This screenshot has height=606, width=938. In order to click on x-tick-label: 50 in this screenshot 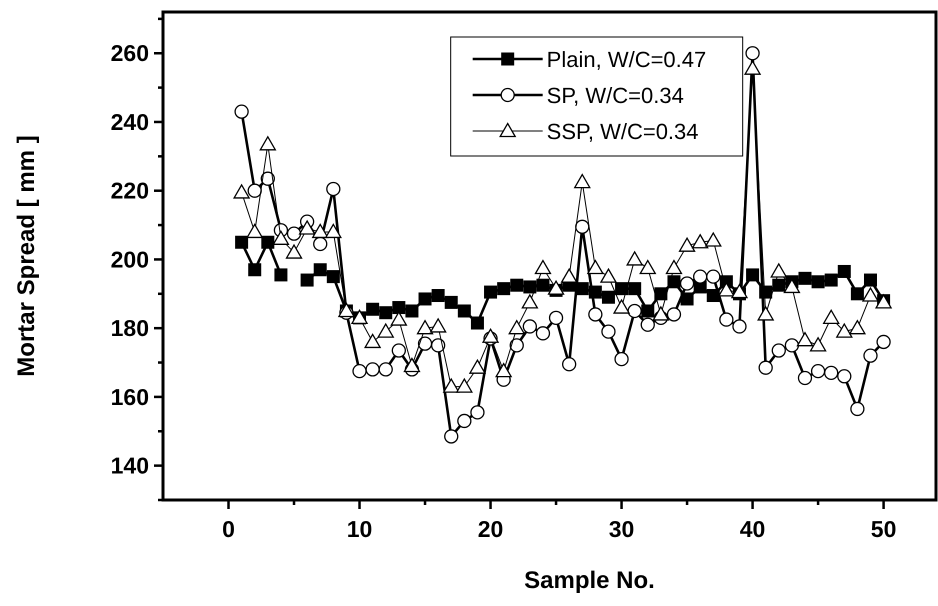, I will do `click(883, 529)`.